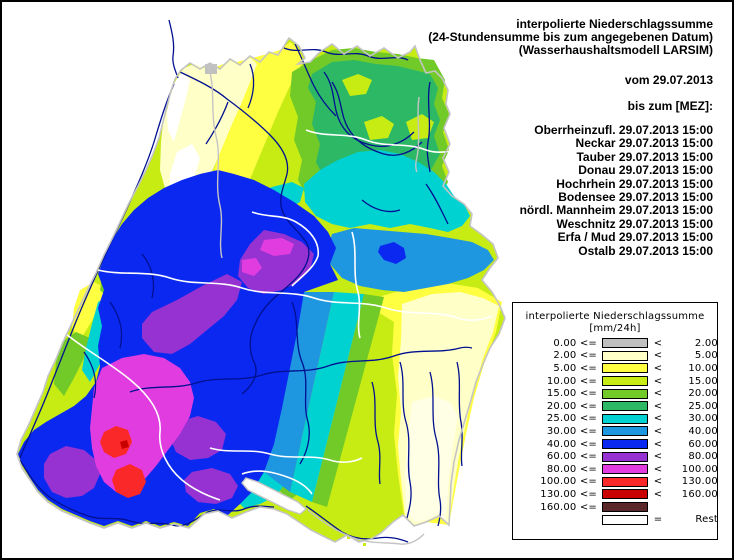  I want to click on legend-range-min: 2.00 <=, so click(575, 356).